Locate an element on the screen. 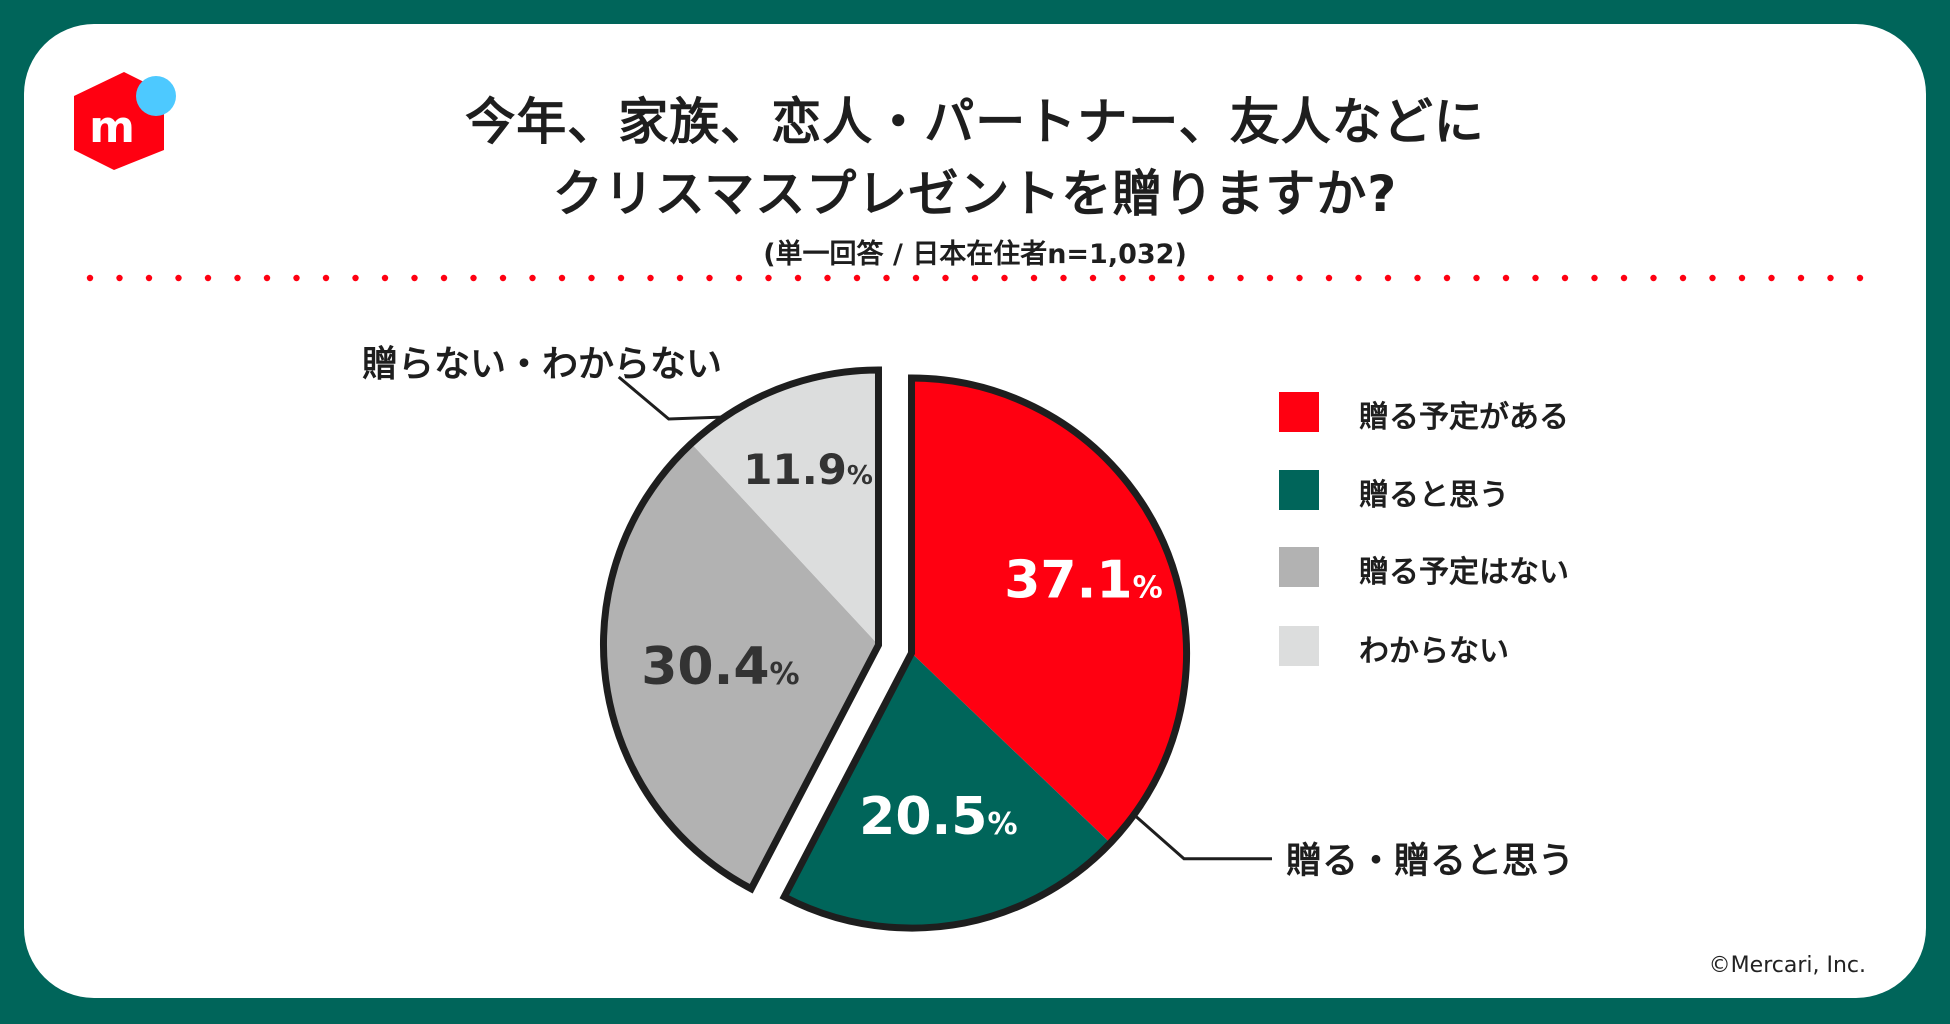 The width and height of the screenshot is (1950, 1024). logo-letter: m is located at coordinates (112, 127).